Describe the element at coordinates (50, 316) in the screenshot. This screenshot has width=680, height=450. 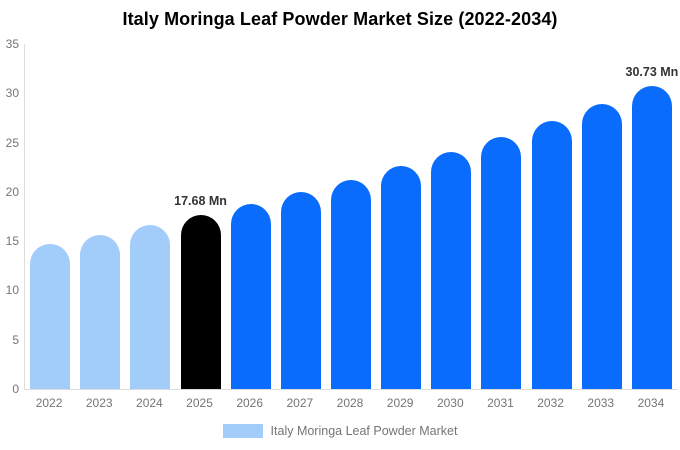
I see `bar-2022` at that location.